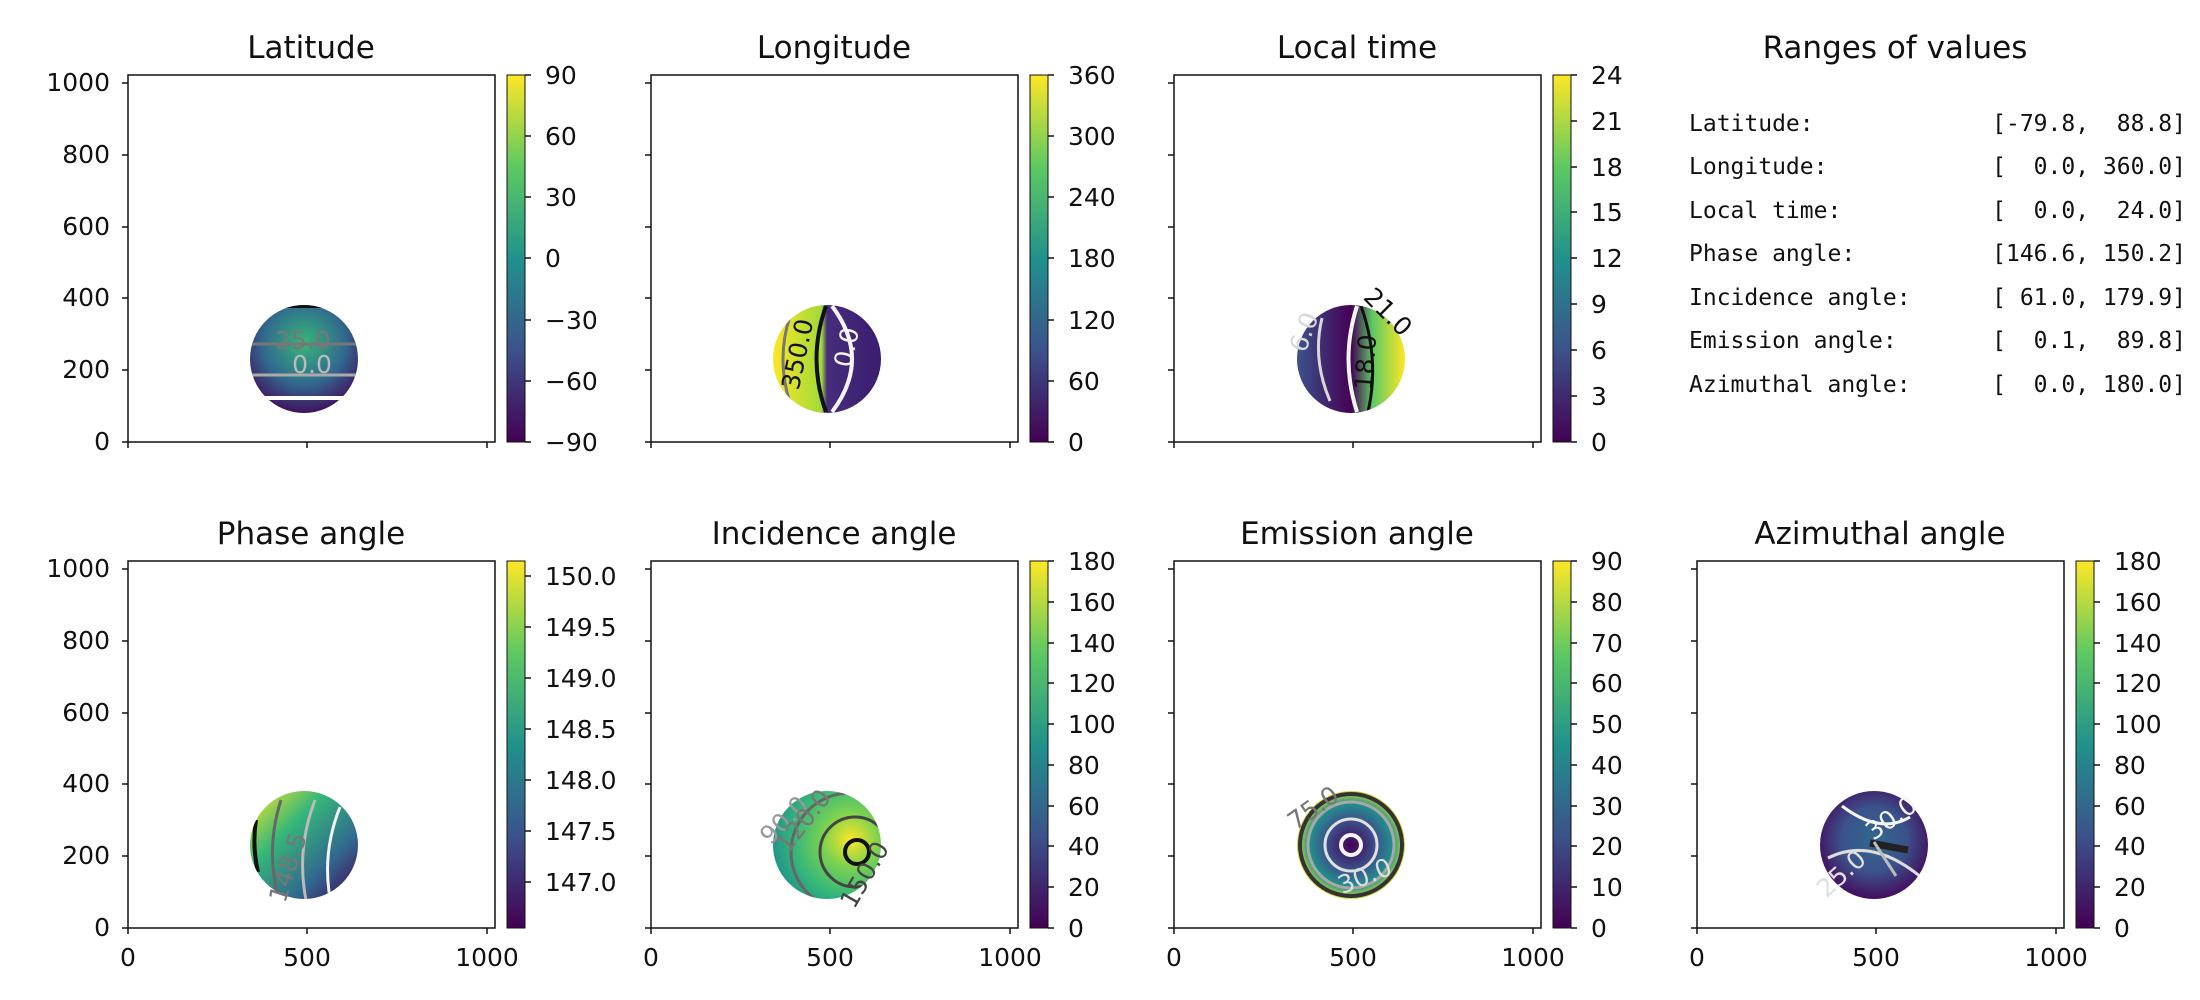  I want to click on panel-title: Latitude, so click(311, 48).